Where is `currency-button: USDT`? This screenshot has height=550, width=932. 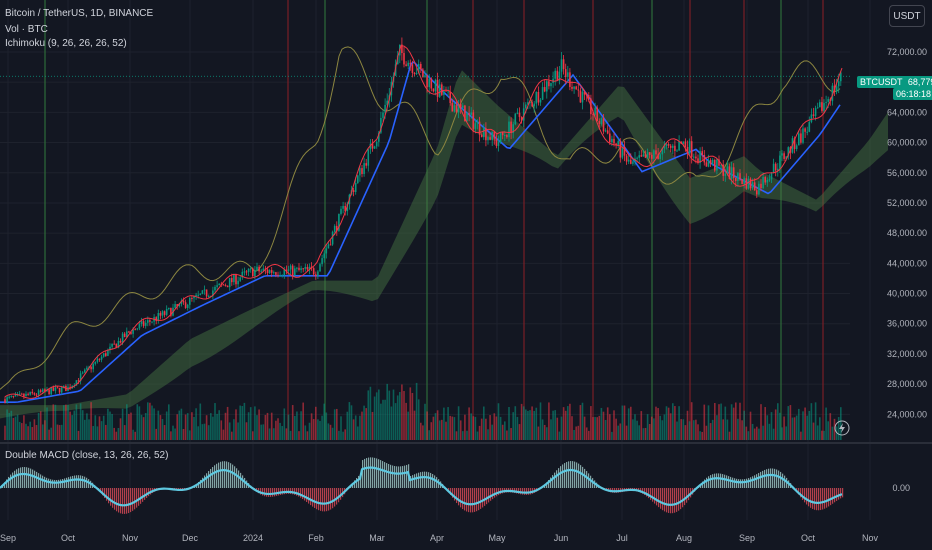
currency-button: USDT is located at coordinates (907, 16).